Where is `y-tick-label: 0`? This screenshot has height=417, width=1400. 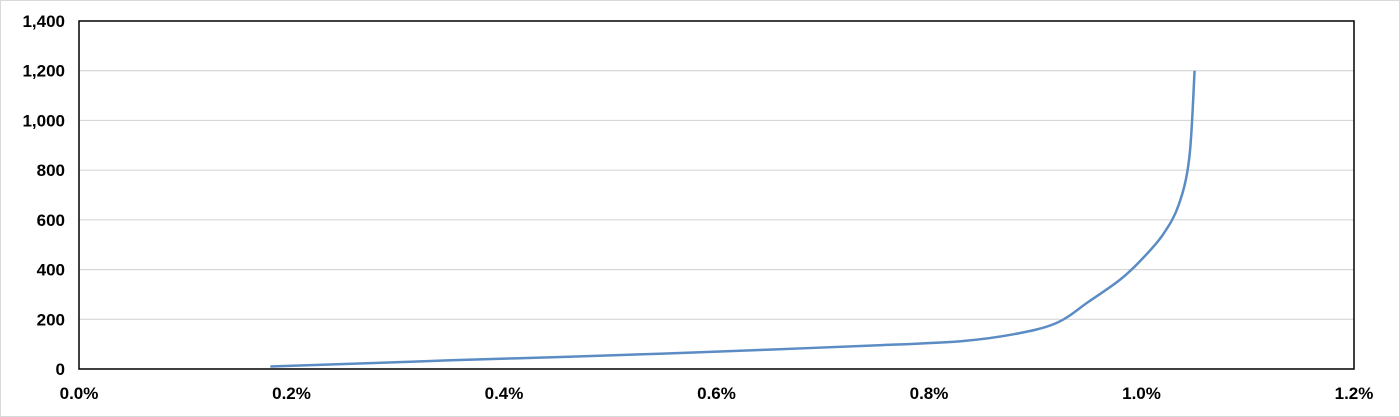
y-tick-label: 0 is located at coordinates (60, 369).